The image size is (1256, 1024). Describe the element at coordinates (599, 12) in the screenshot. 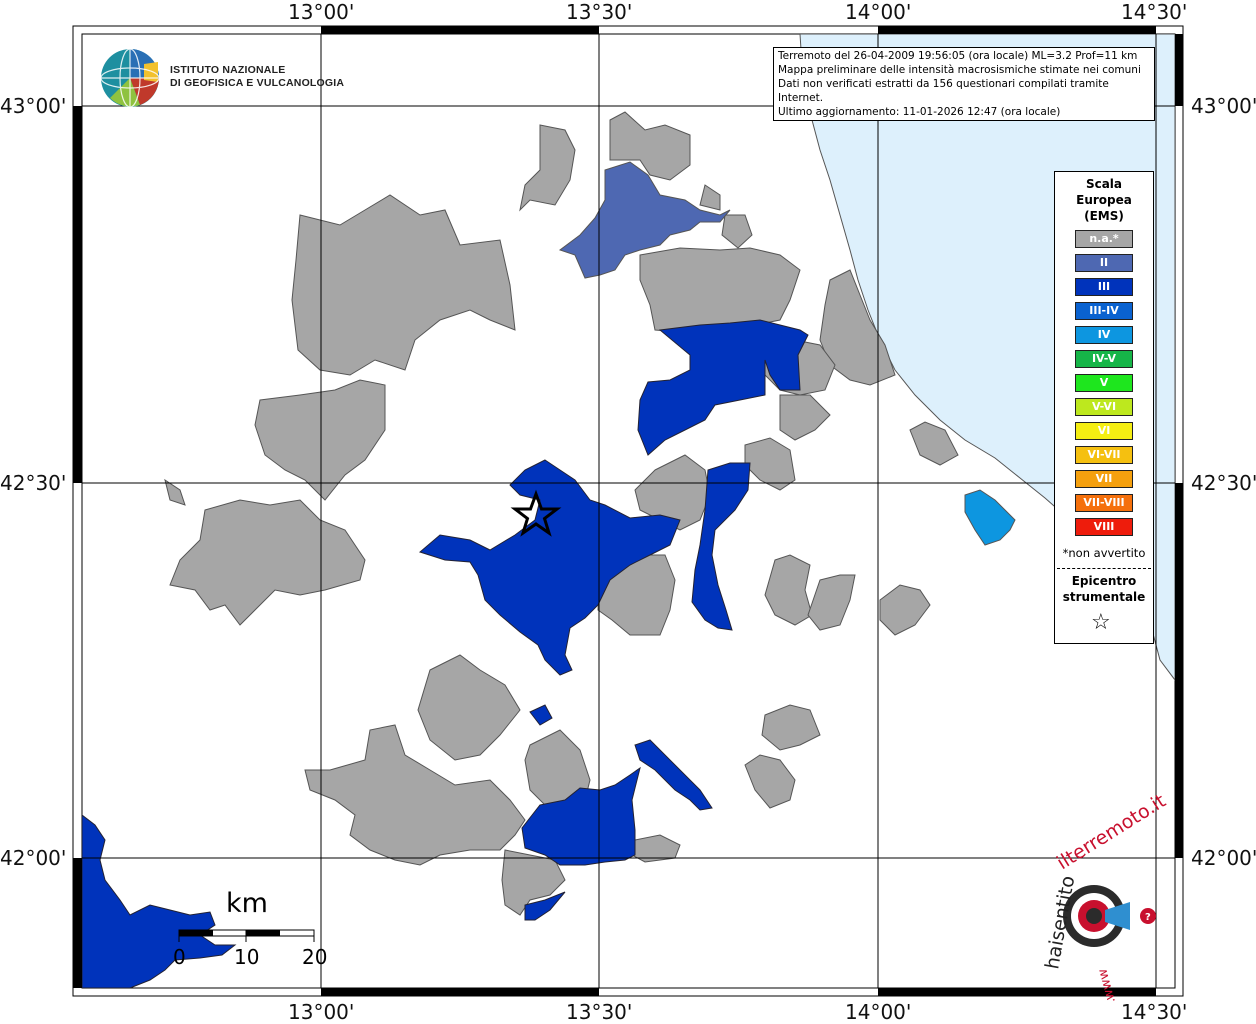

I see `top-lon-label-2: 13°30'` at that location.